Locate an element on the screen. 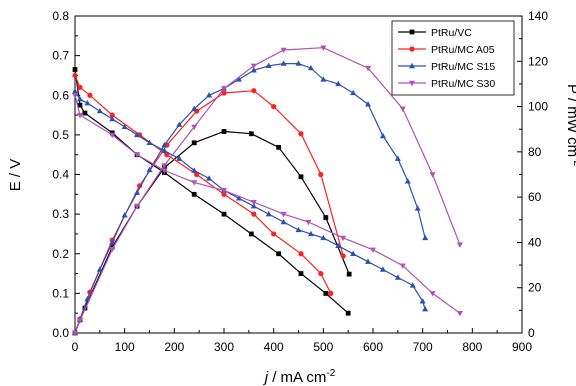  right-y-axis-title-exponent: -2 is located at coordinates (573, 161).